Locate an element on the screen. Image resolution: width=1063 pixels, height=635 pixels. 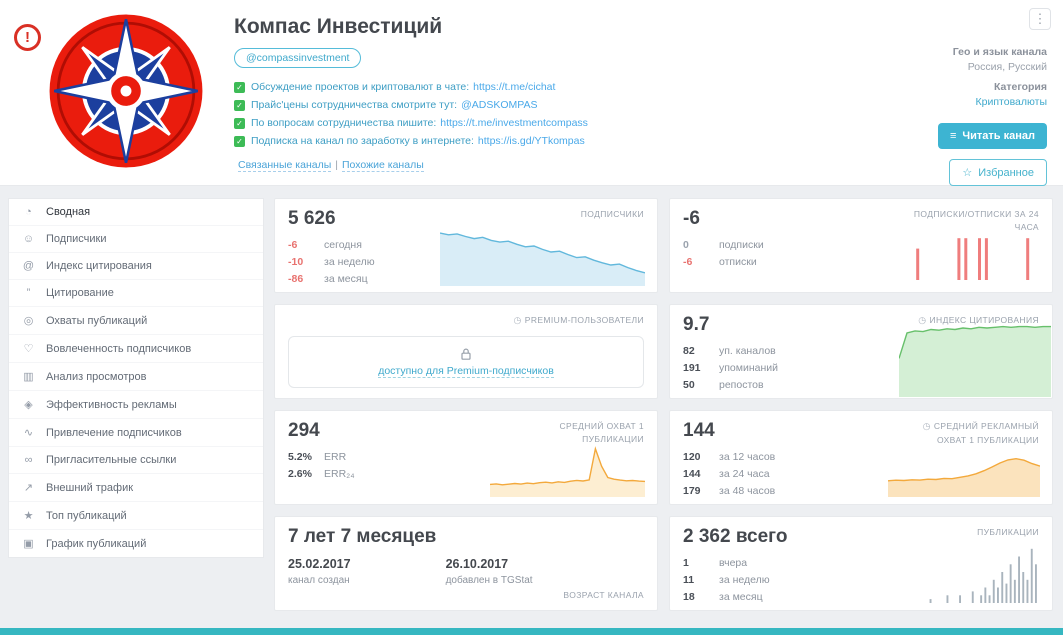
ad-icon: ◈ is located at coordinates (28, 405).